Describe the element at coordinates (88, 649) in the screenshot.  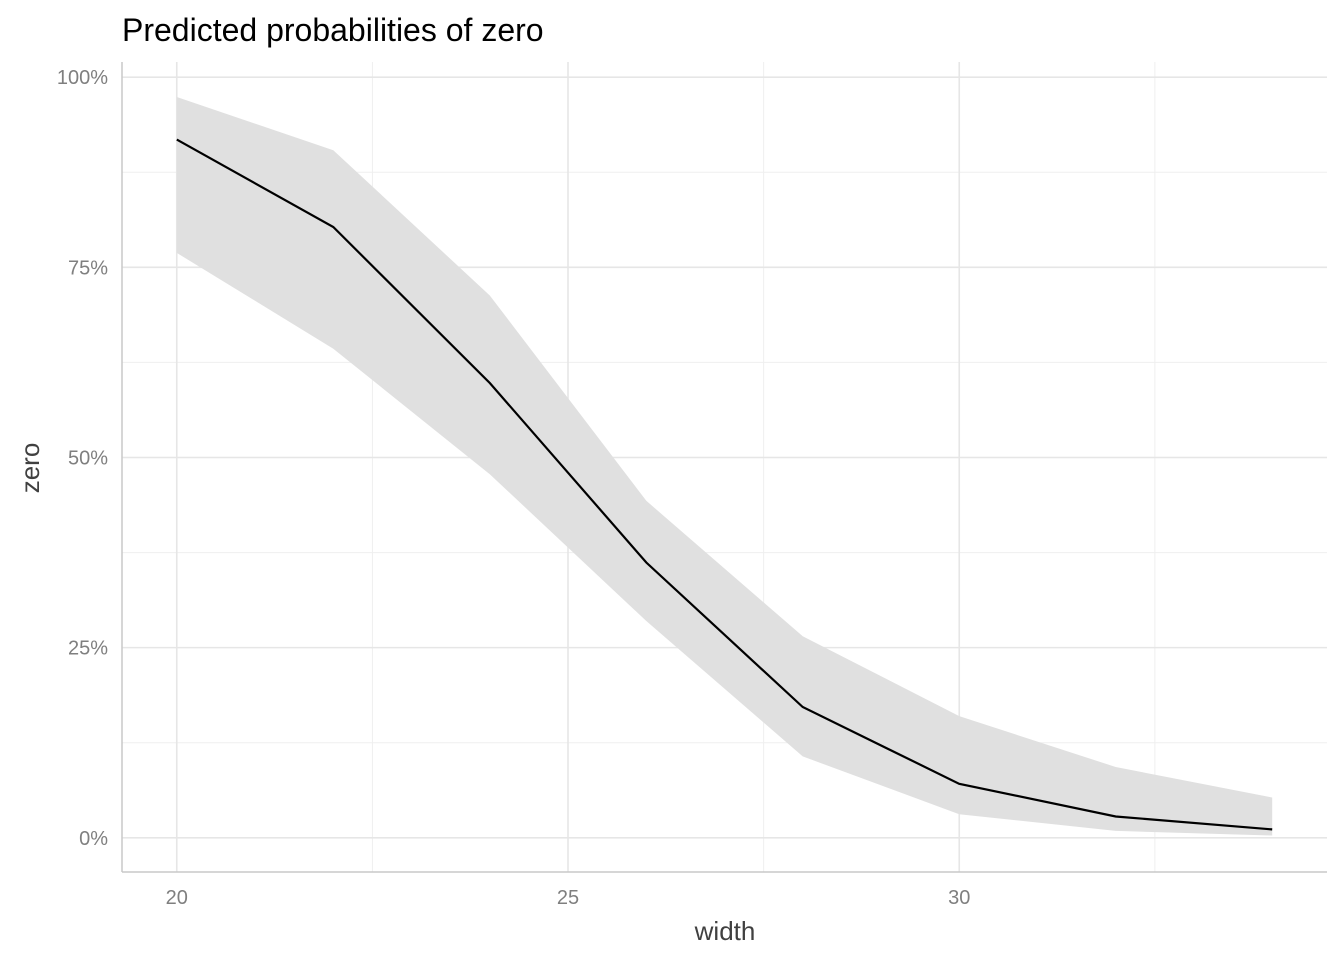
I see `y-tick-label: 25%` at that location.